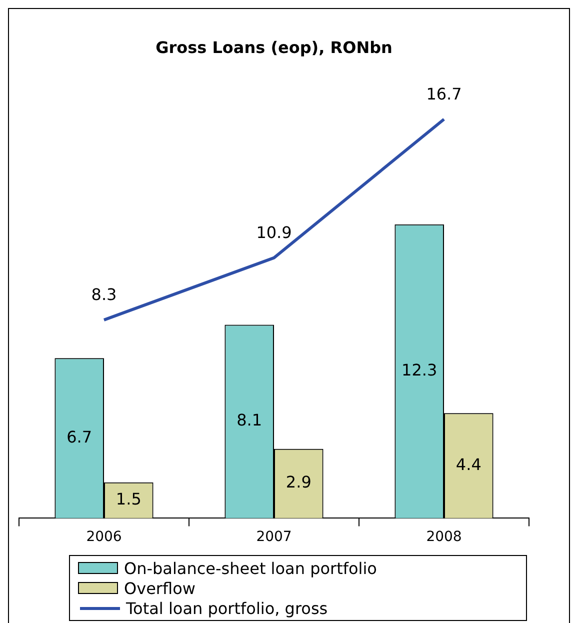 The width and height of the screenshot is (578, 623). Describe the element at coordinates (160, 588) in the screenshot. I see `legend-label: Overflow` at that location.